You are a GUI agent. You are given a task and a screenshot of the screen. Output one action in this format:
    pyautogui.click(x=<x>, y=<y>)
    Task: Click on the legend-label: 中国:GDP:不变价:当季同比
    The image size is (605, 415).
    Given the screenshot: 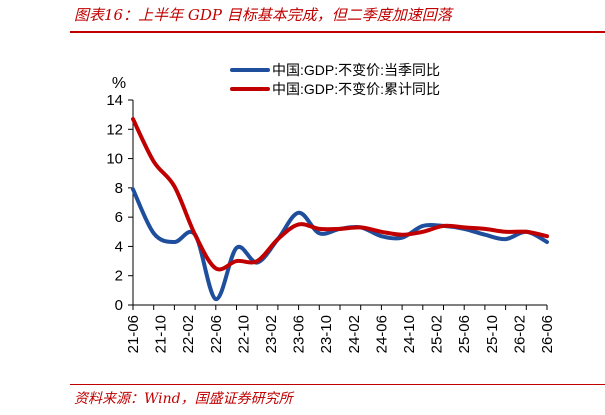 What is the action you would take?
    pyautogui.click(x=356, y=70)
    